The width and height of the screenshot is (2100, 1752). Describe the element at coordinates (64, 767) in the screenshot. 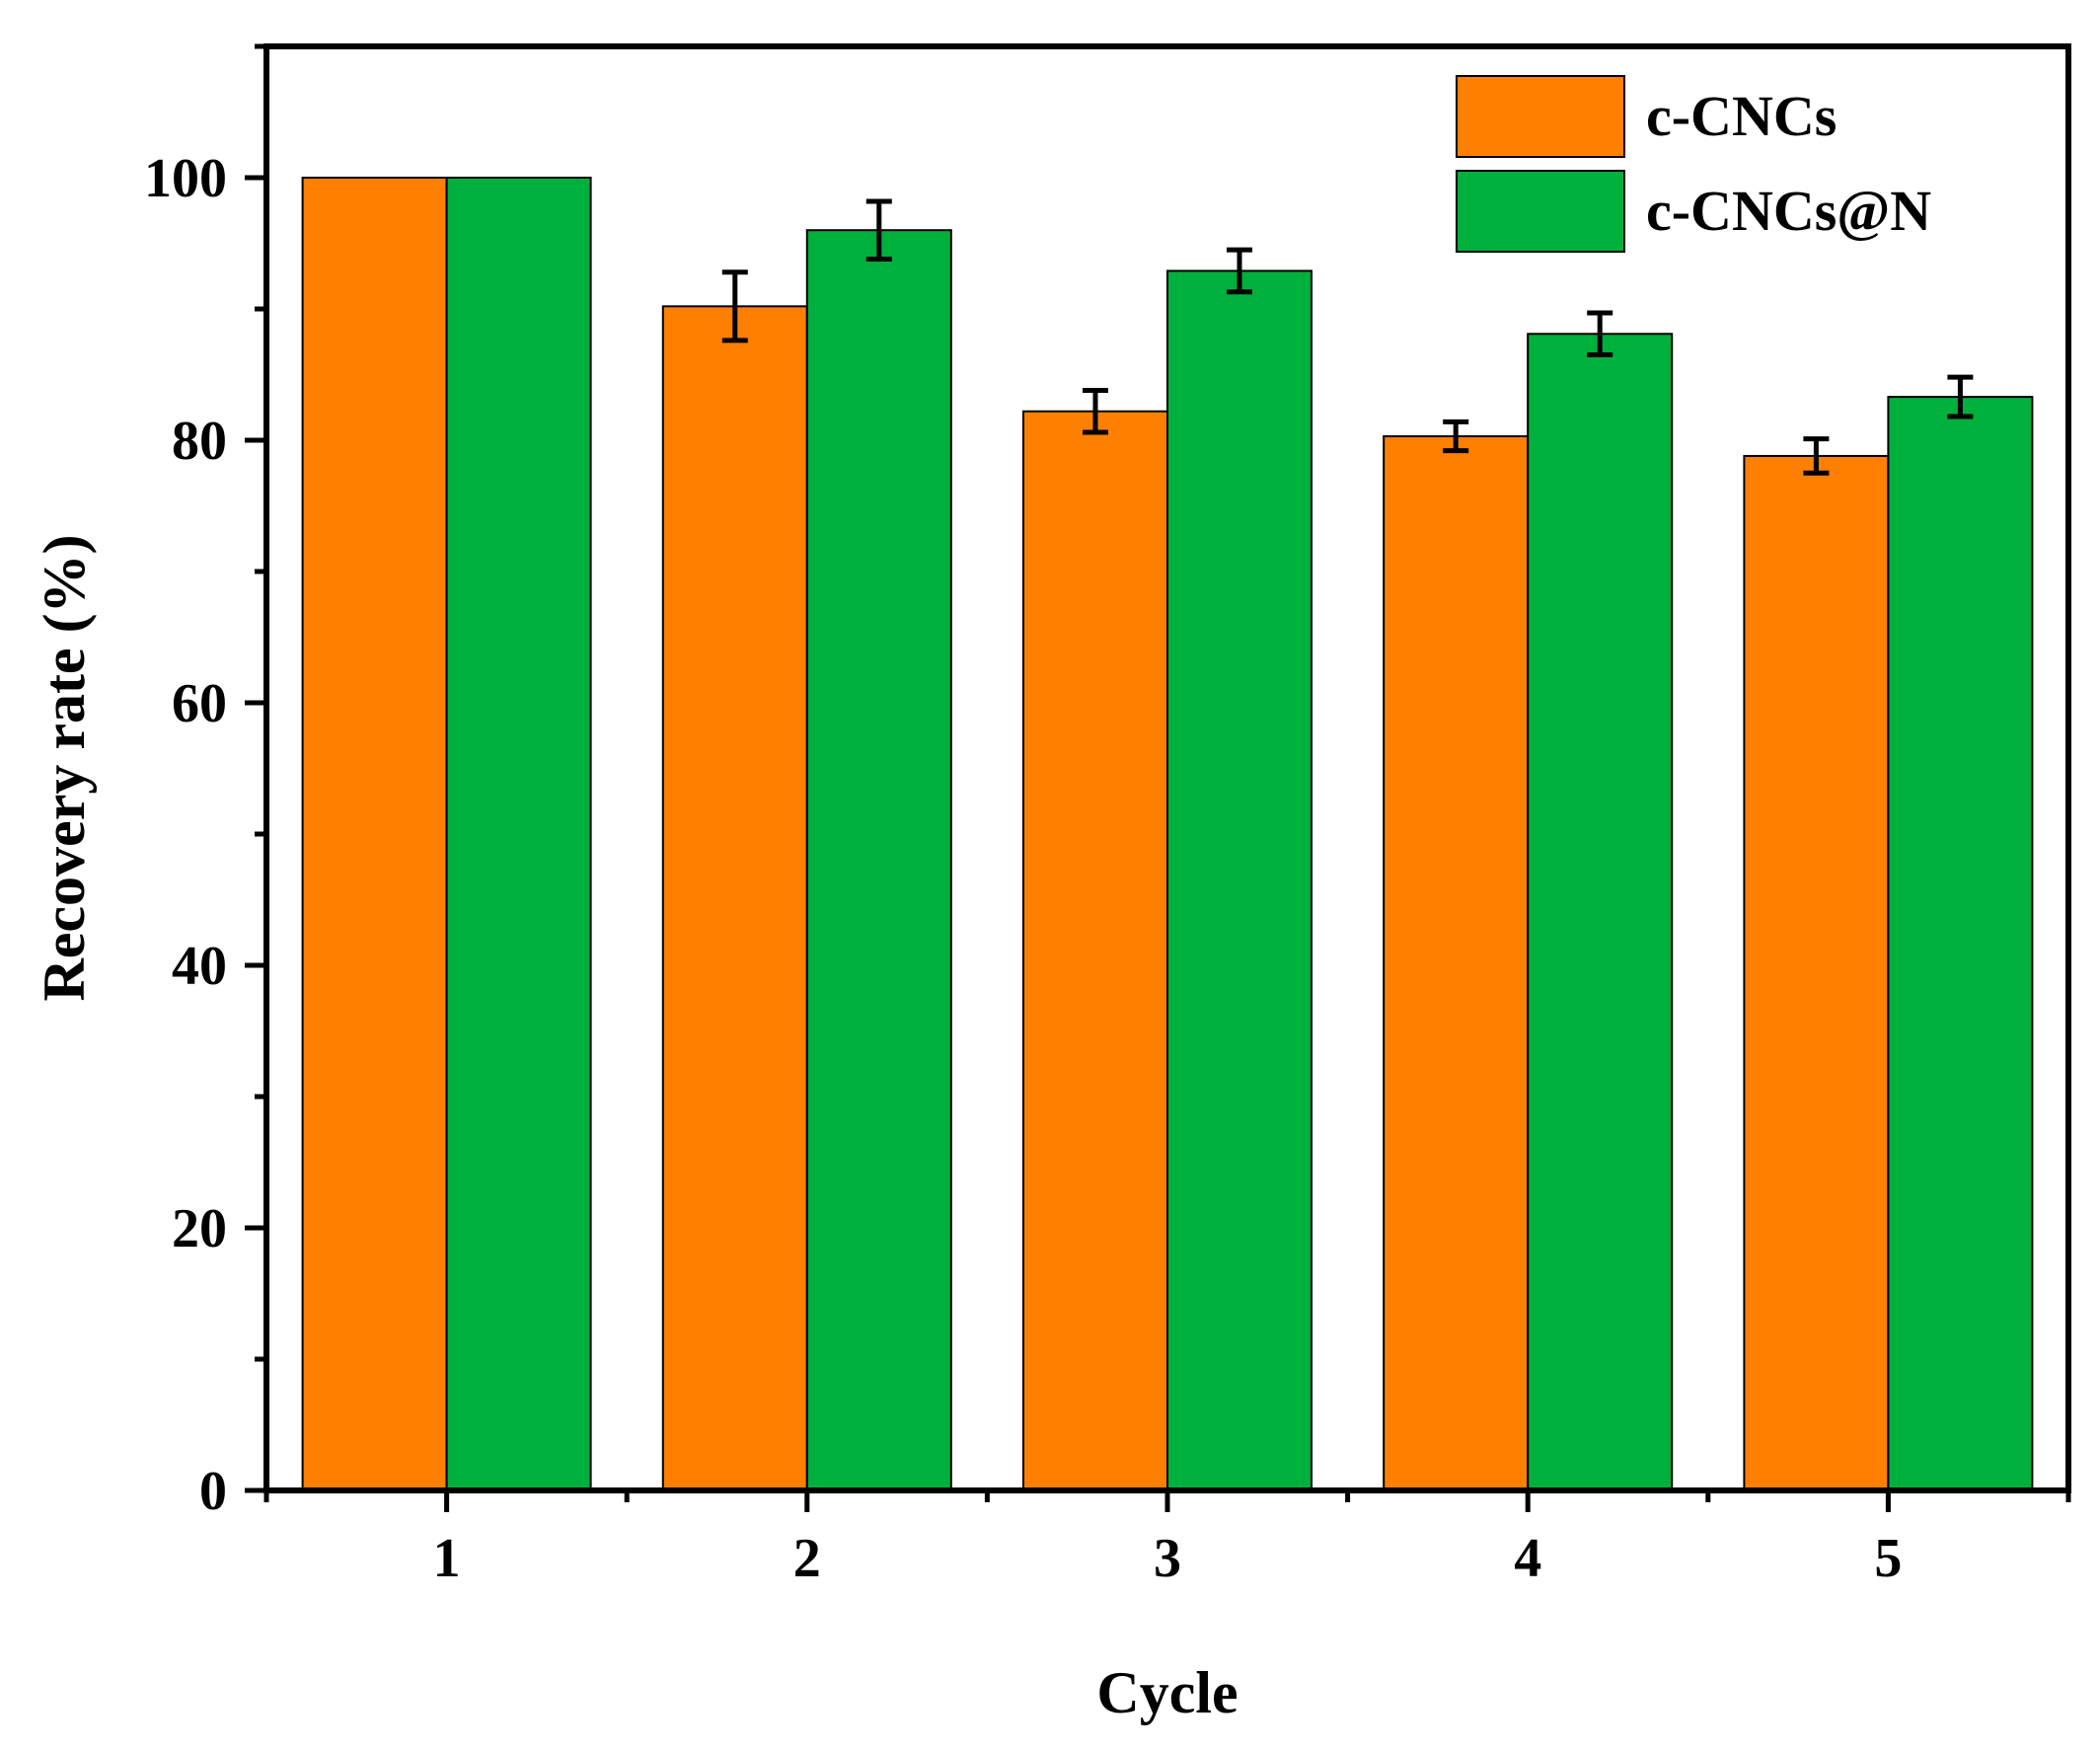

I see `y-axis-title: Recovery rate (%)` at that location.